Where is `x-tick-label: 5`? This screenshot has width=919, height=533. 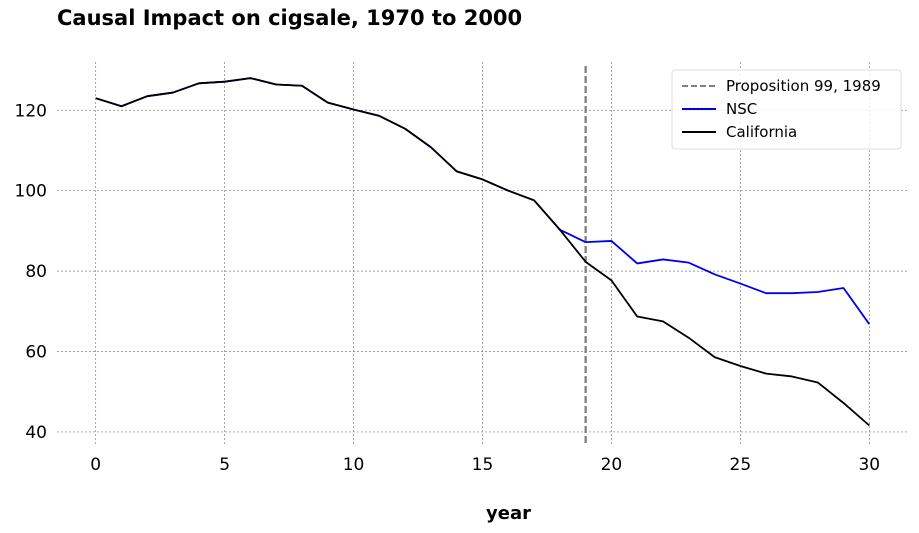 x-tick-label: 5 is located at coordinates (224, 465).